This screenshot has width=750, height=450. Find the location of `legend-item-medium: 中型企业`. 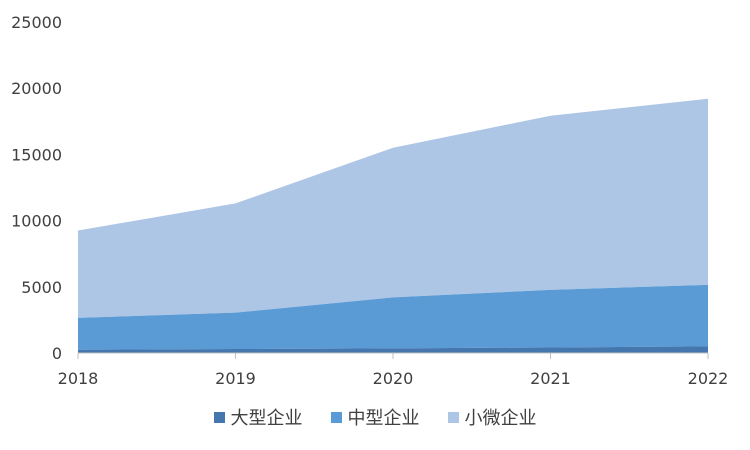

legend-item-medium: 中型企业 is located at coordinates (375, 417).